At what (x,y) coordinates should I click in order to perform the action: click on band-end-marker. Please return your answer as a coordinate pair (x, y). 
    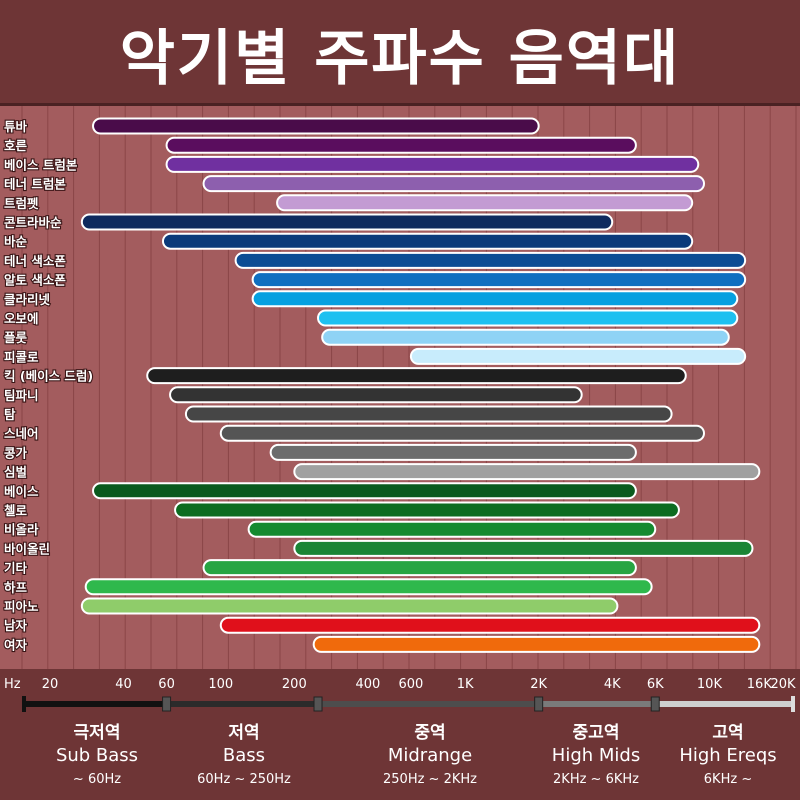
    Looking at the image, I should click on (793, 704).